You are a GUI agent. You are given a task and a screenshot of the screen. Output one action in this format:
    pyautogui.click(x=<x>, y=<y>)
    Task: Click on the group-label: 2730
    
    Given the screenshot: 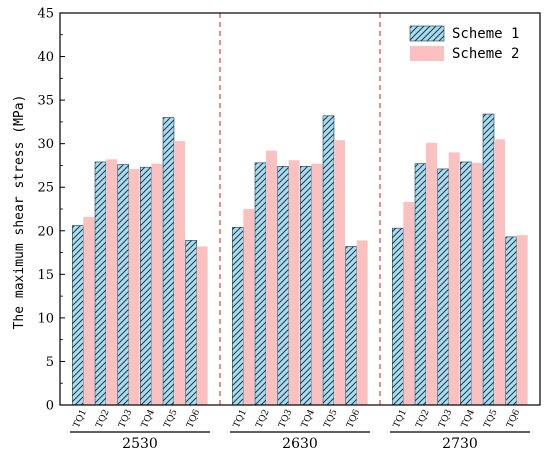 What is the action you would take?
    pyautogui.click(x=460, y=444)
    